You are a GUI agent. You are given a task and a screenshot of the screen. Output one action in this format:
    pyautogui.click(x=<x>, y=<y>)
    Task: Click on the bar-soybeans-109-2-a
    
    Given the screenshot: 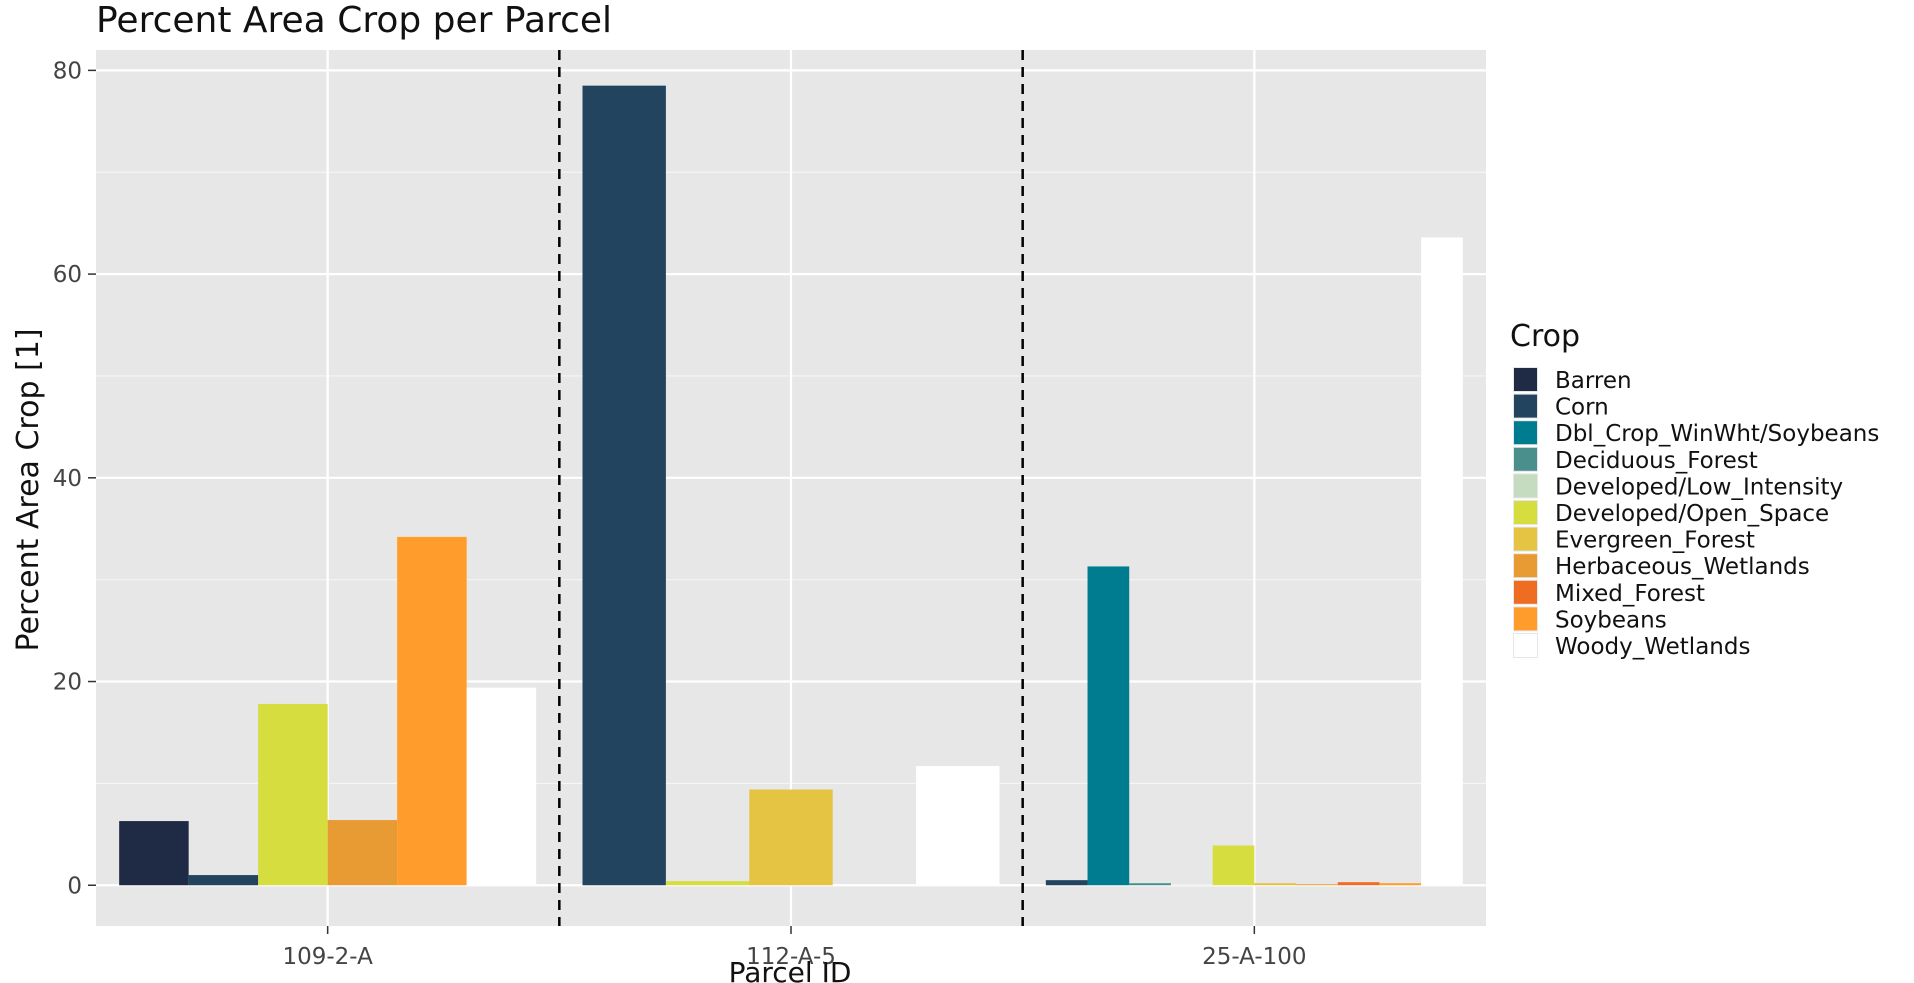 What is the action you would take?
    pyautogui.click(x=432, y=711)
    